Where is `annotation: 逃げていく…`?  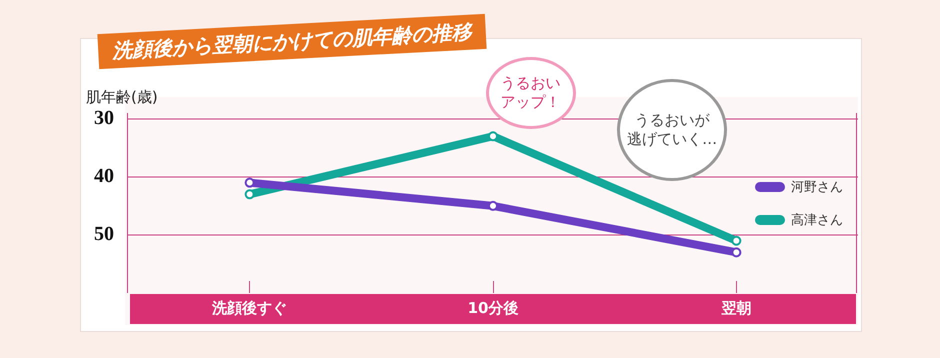 annotation: 逃げていく… is located at coordinates (672, 140).